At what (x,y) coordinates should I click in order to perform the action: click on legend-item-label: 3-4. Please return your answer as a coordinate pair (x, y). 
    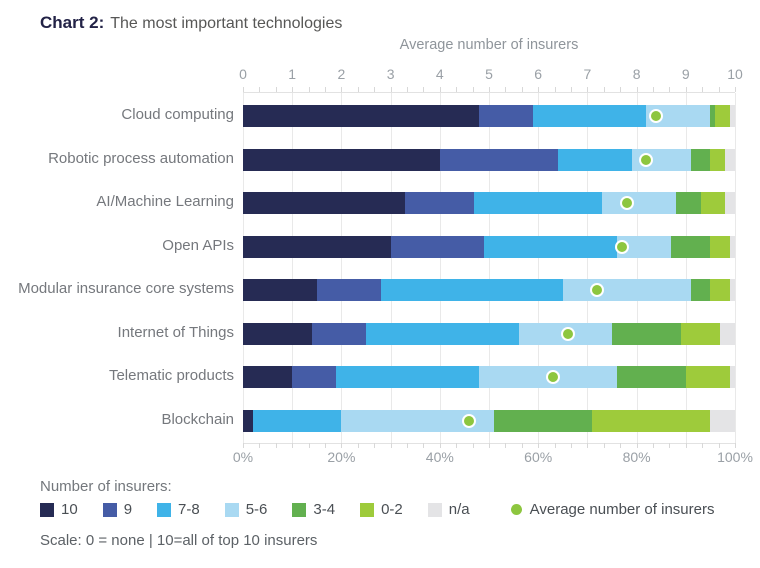
    Looking at the image, I should click on (324, 509).